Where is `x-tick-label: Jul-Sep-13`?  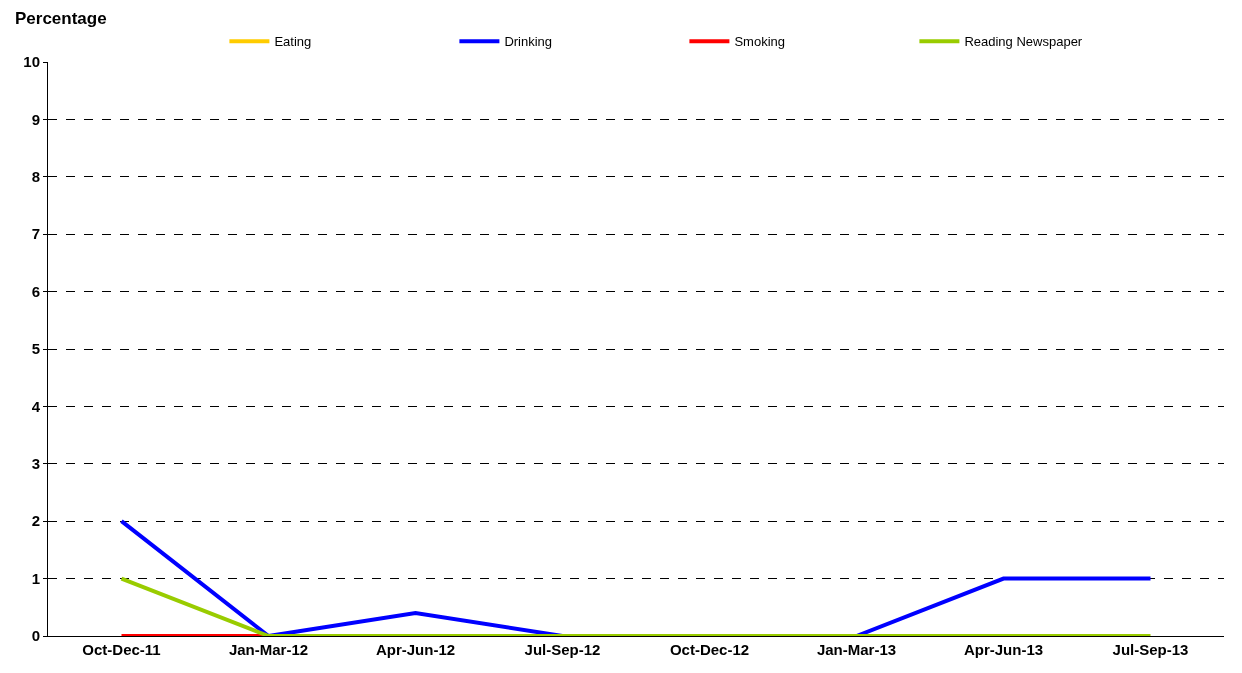 x-tick-label: Jul-Sep-13 is located at coordinates (1150, 649).